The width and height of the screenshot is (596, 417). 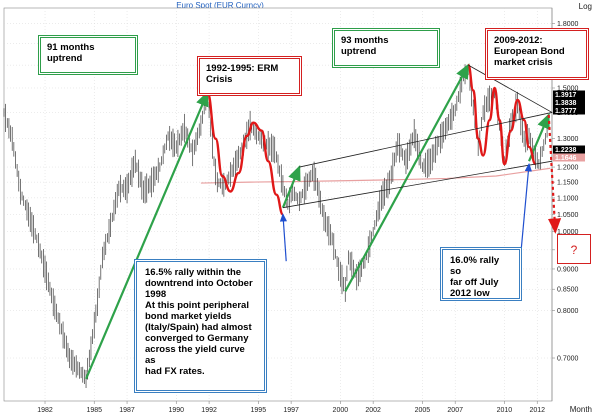 What do you see at coordinates (176, 410) in the screenshot?
I see `x-tick-label: 1990` at bounding box center [176, 410].